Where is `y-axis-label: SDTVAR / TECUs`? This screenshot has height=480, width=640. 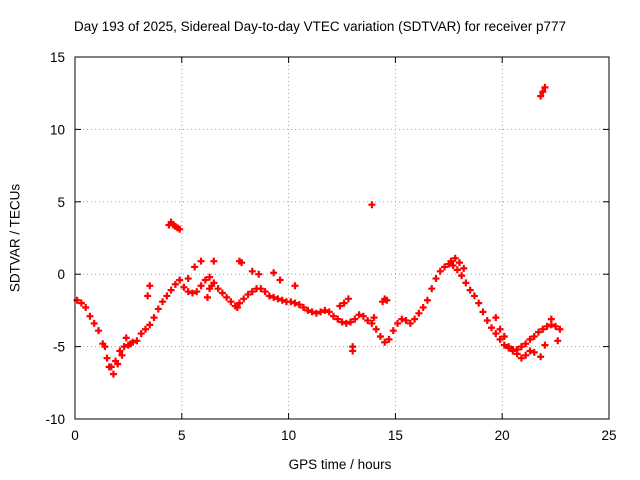 y-axis-label: SDTVAR / TECUs is located at coordinates (15, 238).